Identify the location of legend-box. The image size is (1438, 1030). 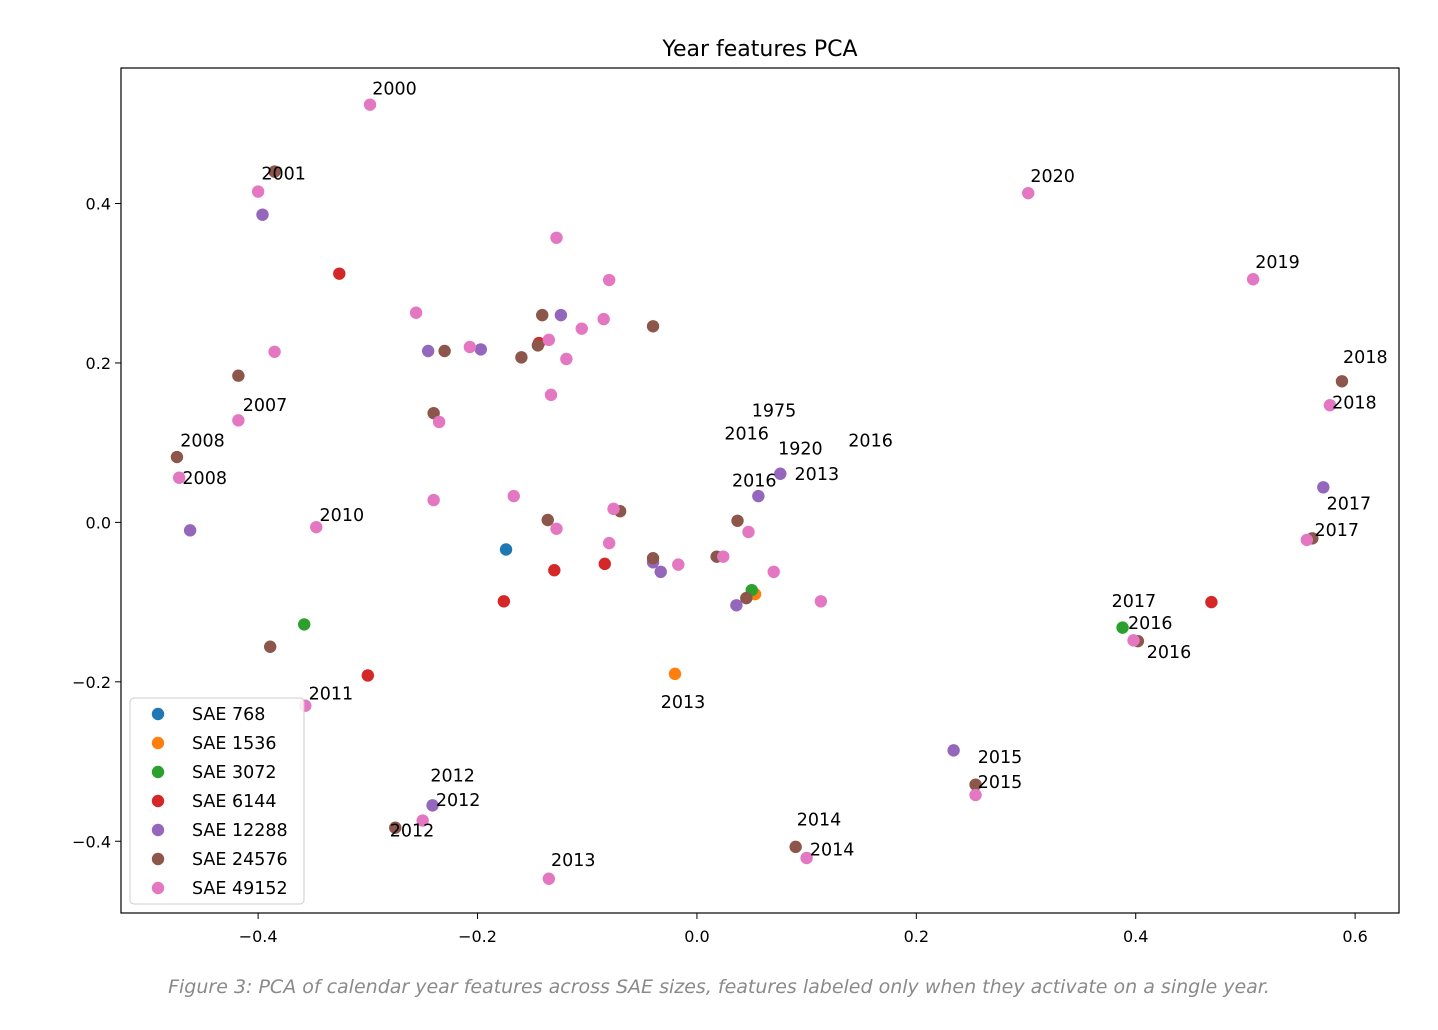
(217, 801).